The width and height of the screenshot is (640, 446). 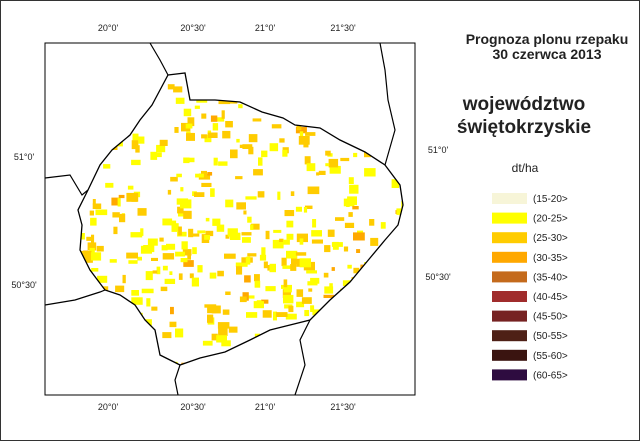 I want to click on region-name: województwo, so click(x=523, y=104).